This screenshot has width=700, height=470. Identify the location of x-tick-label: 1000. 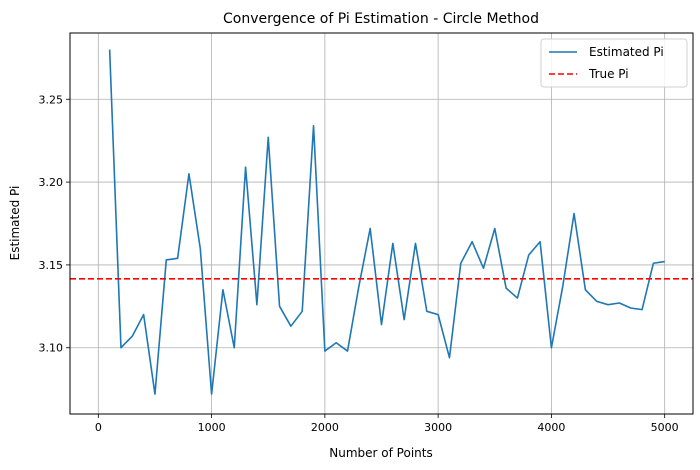
(212, 427).